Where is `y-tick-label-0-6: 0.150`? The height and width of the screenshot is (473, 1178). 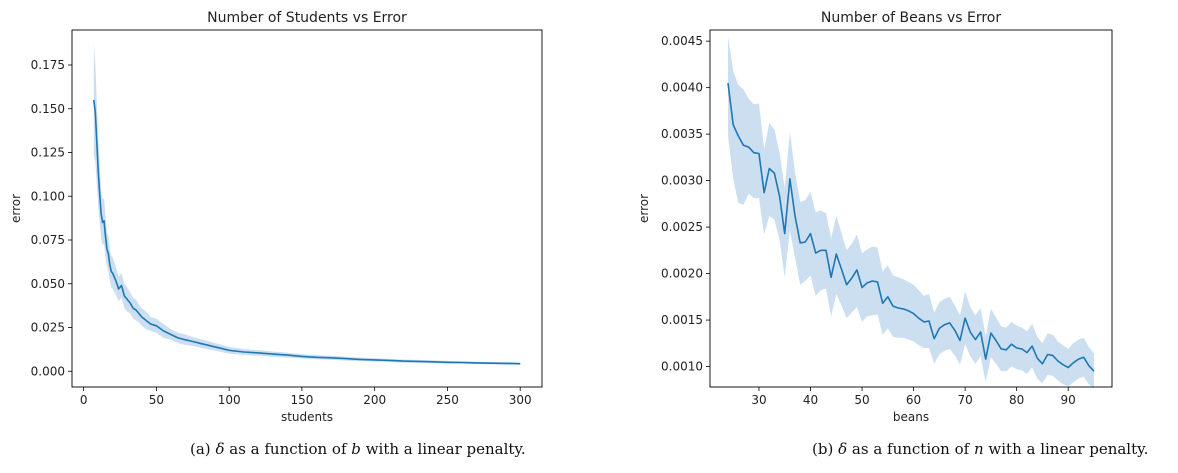
y-tick-label-0-6: 0.150 is located at coordinates (48, 109).